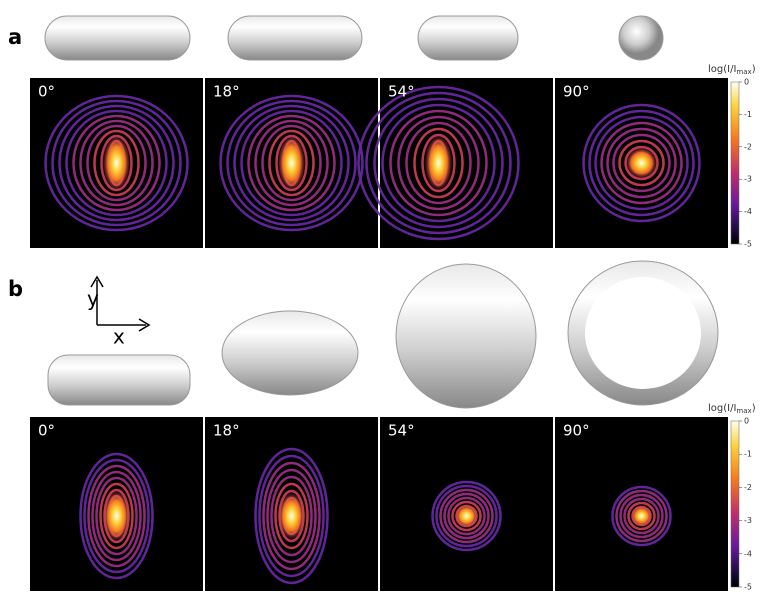 The height and width of the screenshot is (595, 767). What do you see at coordinates (15, 289) in the screenshot?
I see `panel-label: b` at bounding box center [15, 289].